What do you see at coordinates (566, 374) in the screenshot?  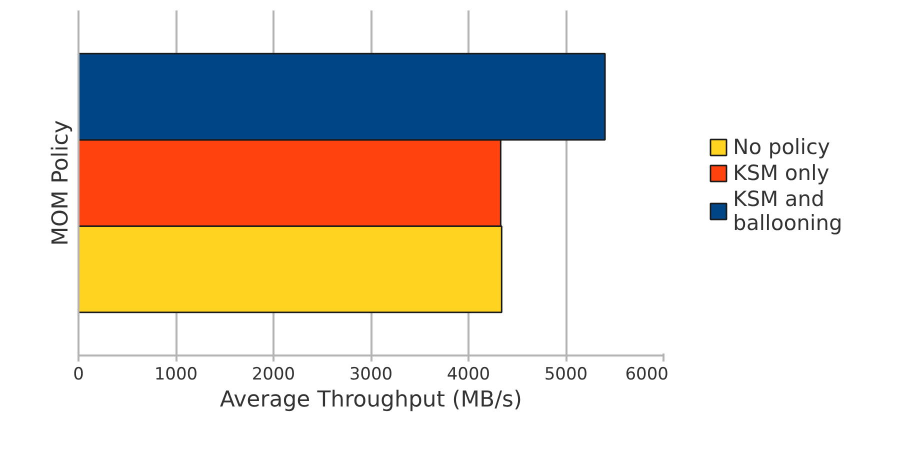 I see `x-tick-label: 5000` at bounding box center [566, 374].